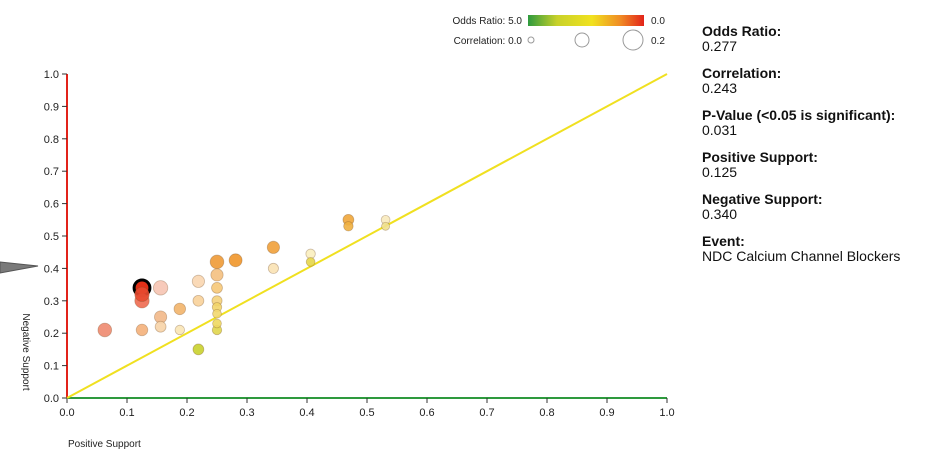 This screenshot has width=934, height=452. Describe the element at coordinates (488, 41) in the screenshot. I see `correlation-legend-label: Correlation: 0.0` at that location.